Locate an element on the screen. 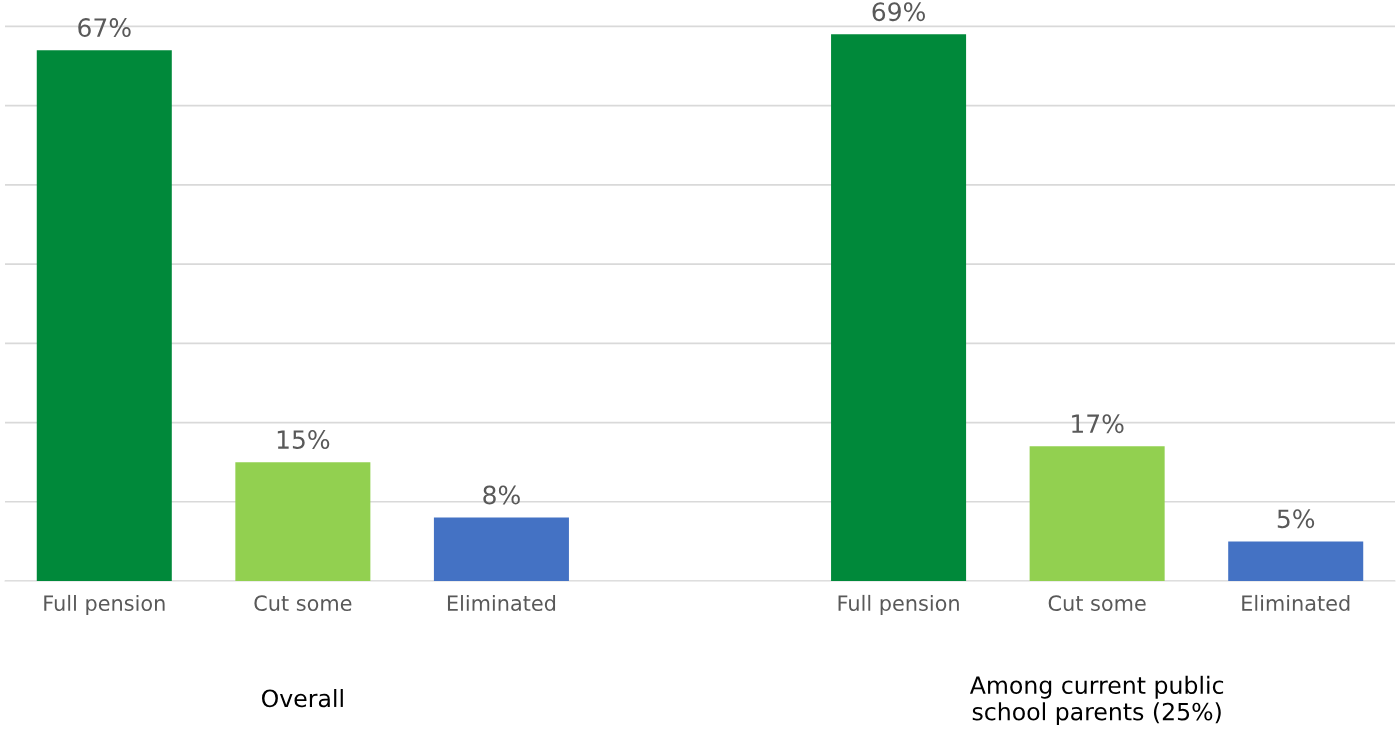 The height and width of the screenshot is (748, 1397). data-label: 69% is located at coordinates (898, 12).